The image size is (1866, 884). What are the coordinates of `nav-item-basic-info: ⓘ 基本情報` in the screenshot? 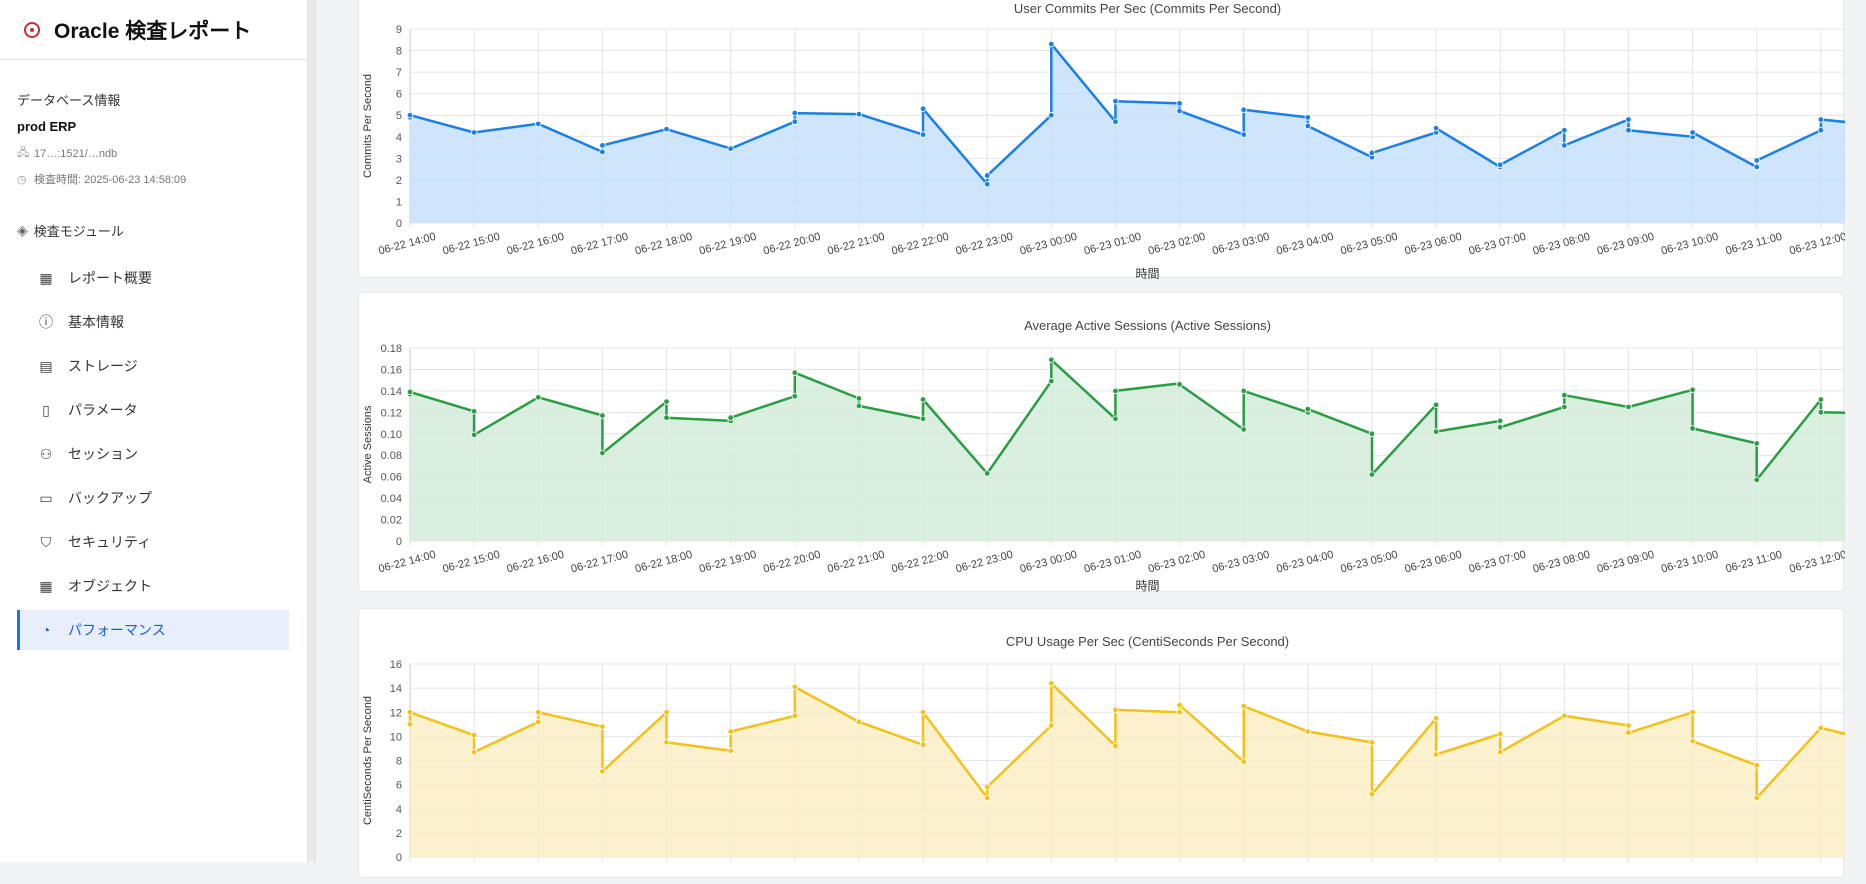 It's located at (153, 322).